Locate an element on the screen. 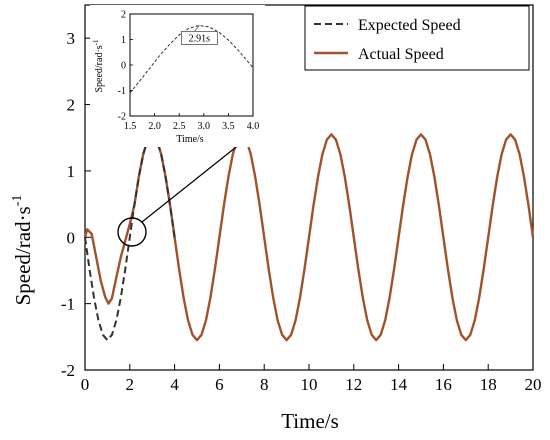 The width and height of the screenshot is (550, 440). inset-y-tick-label: 0 is located at coordinates (123, 66).